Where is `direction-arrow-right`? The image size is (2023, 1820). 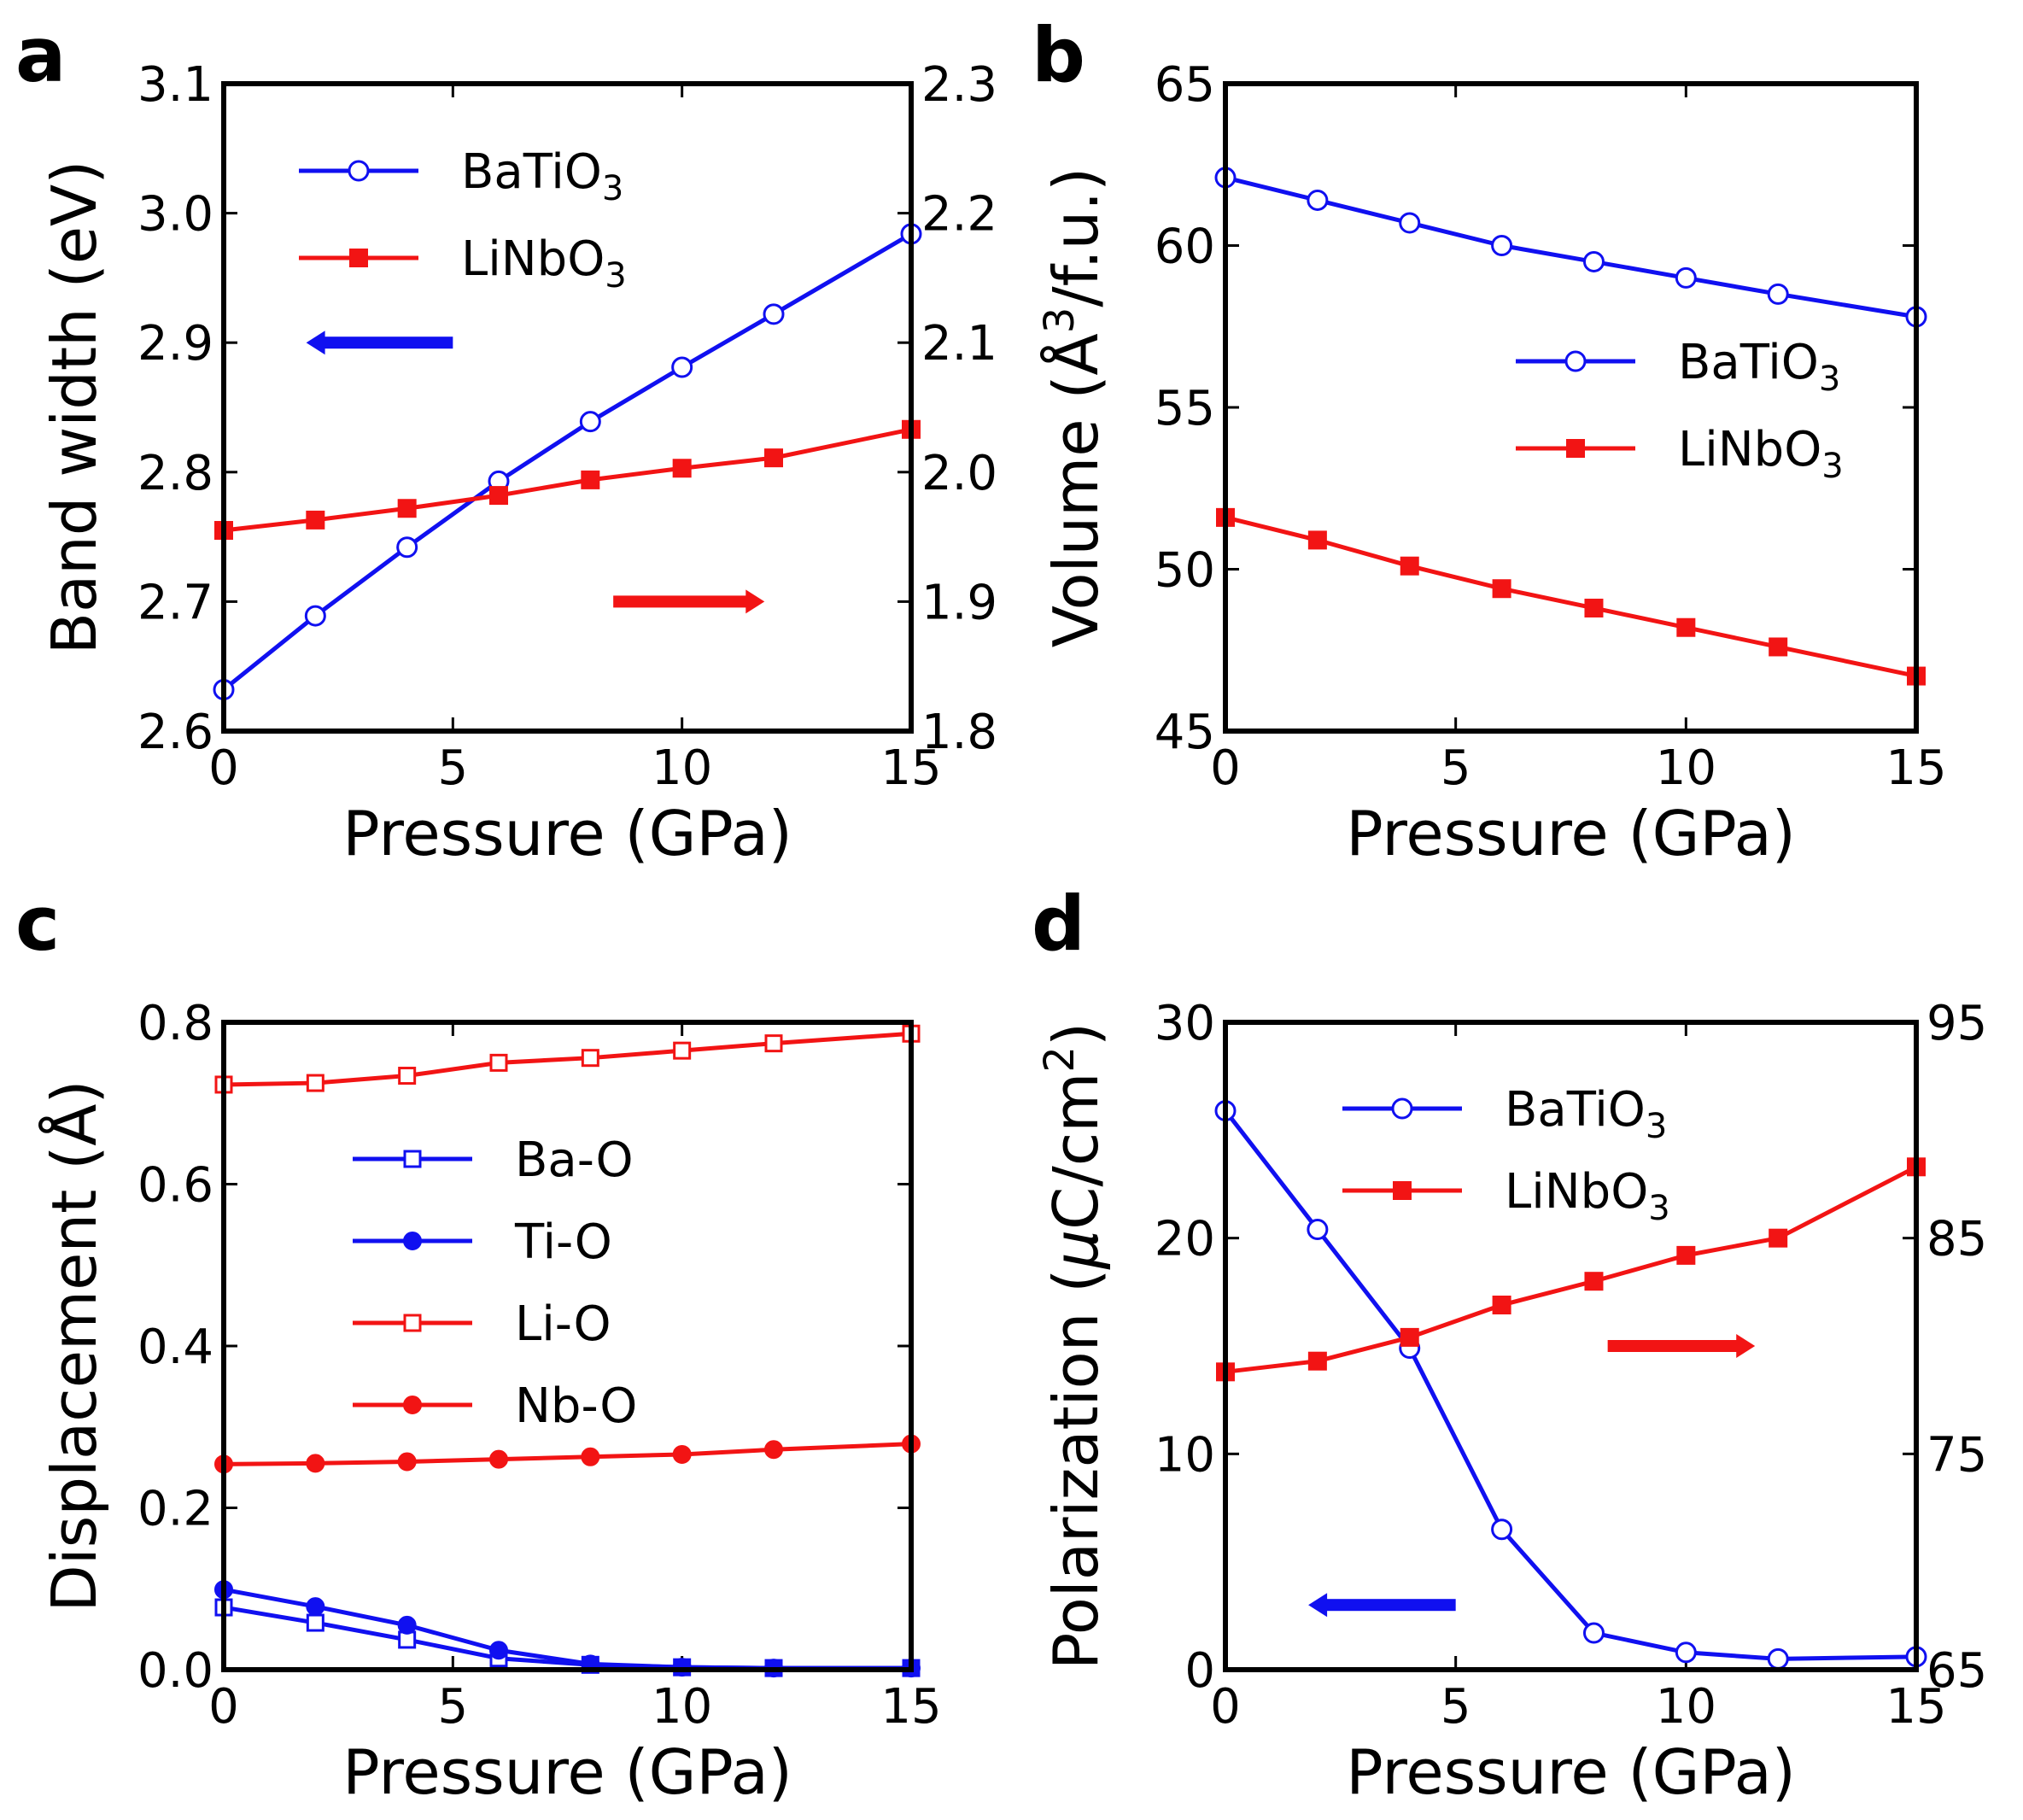 direction-arrow-right is located at coordinates (689, 602).